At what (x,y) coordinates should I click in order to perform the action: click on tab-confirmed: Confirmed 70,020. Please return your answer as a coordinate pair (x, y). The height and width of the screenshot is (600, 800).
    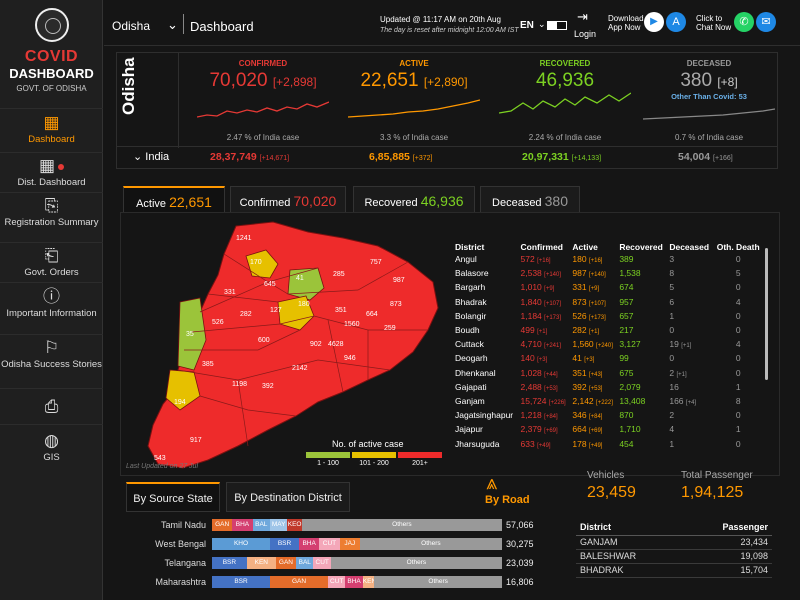
    Looking at the image, I should click on (288, 199).